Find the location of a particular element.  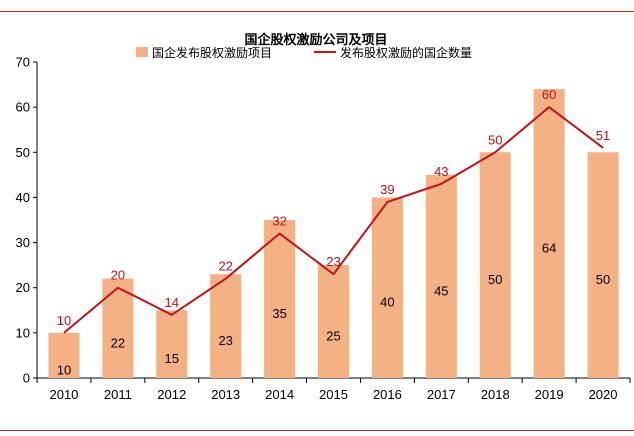

line-value-label: 14 is located at coordinates (172, 302).